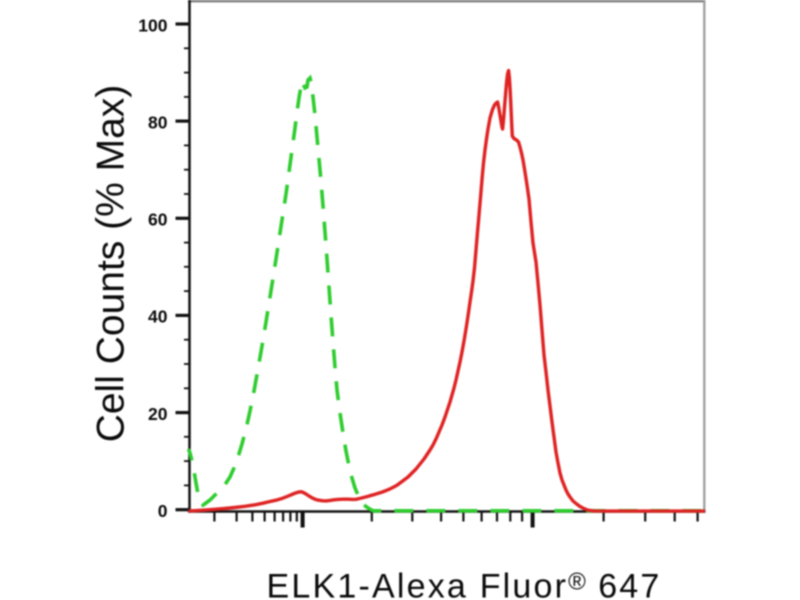 The width and height of the screenshot is (800, 600). I want to click on svg-text: ELK1-Alexa Fluor® 647, so click(464, 583).